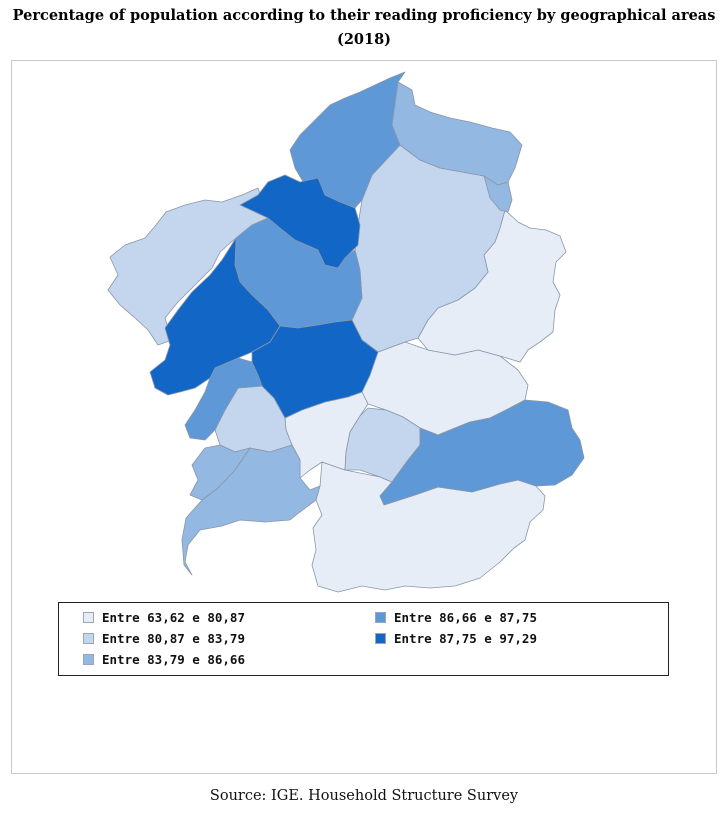 The image size is (728, 836). Describe the element at coordinates (498, 194) in the screenshot. I see `region-lugo-spike` at that location.